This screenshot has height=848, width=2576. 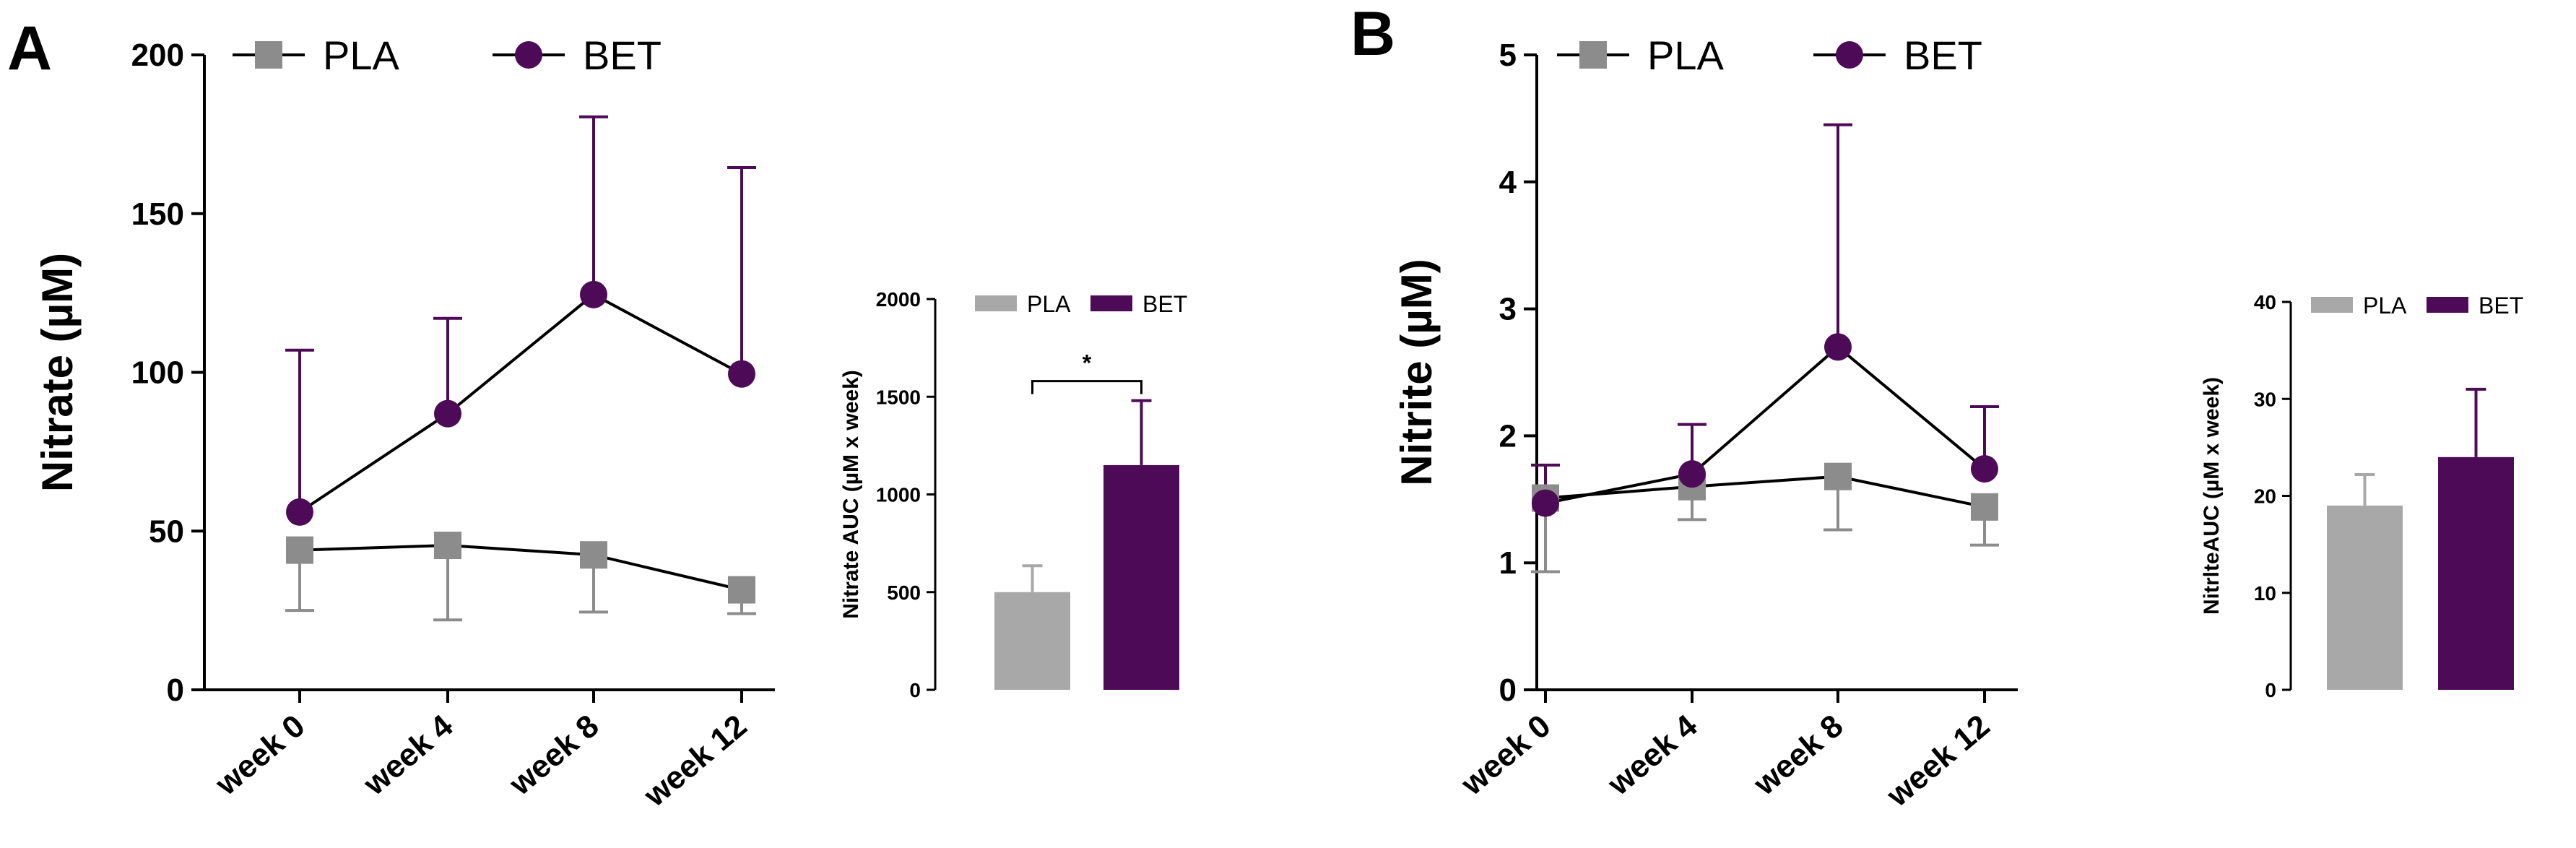 I want to click on nitrite-auc-bar-chart: 0 10 20 30 40 NitrlteAUC (µM x week) PLA BET, so click(x=2361, y=496).